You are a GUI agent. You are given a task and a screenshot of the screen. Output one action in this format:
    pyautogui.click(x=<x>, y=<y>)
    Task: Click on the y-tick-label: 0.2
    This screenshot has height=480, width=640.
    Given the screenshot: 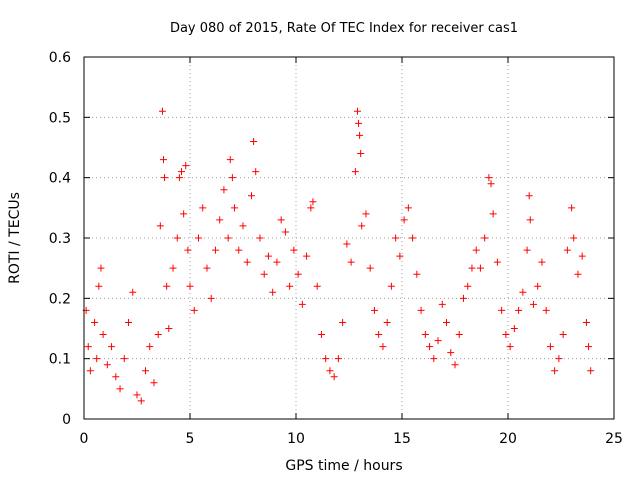 What is the action you would take?
    pyautogui.click(x=60, y=299)
    